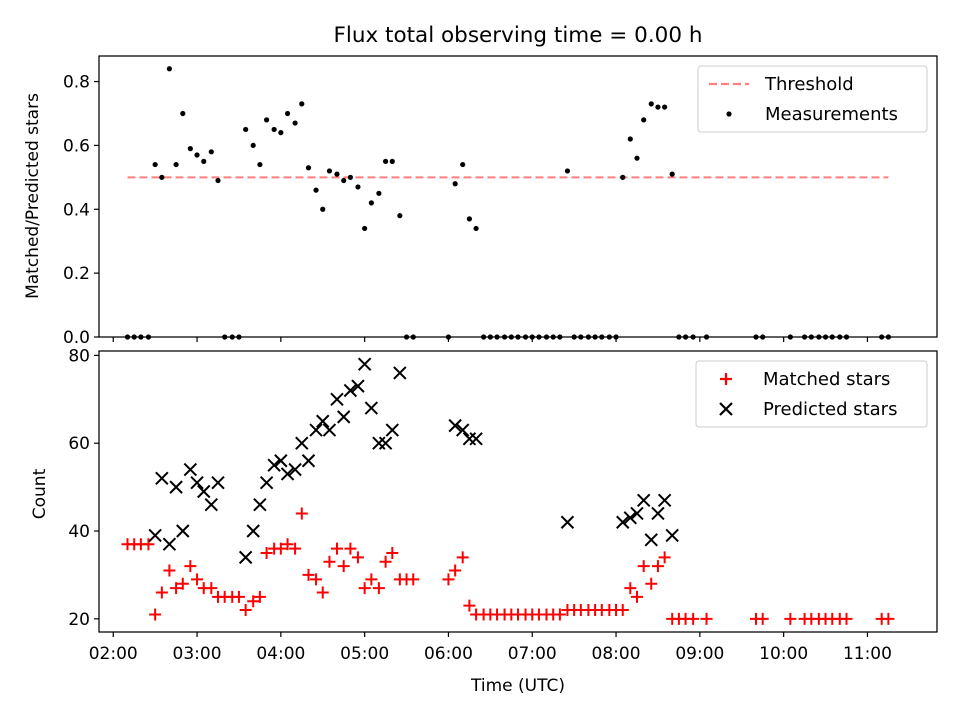 The height and width of the screenshot is (720, 960). Describe the element at coordinates (811, 394) in the screenshot. I see `count-legend-box` at that location.